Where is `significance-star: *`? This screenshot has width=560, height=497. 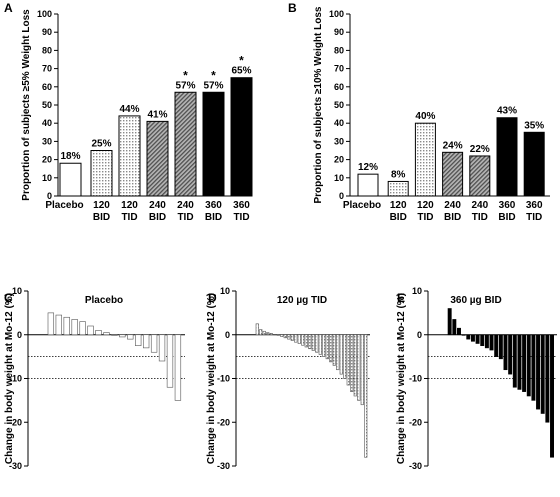
significance-star: * is located at coordinates (213, 75).